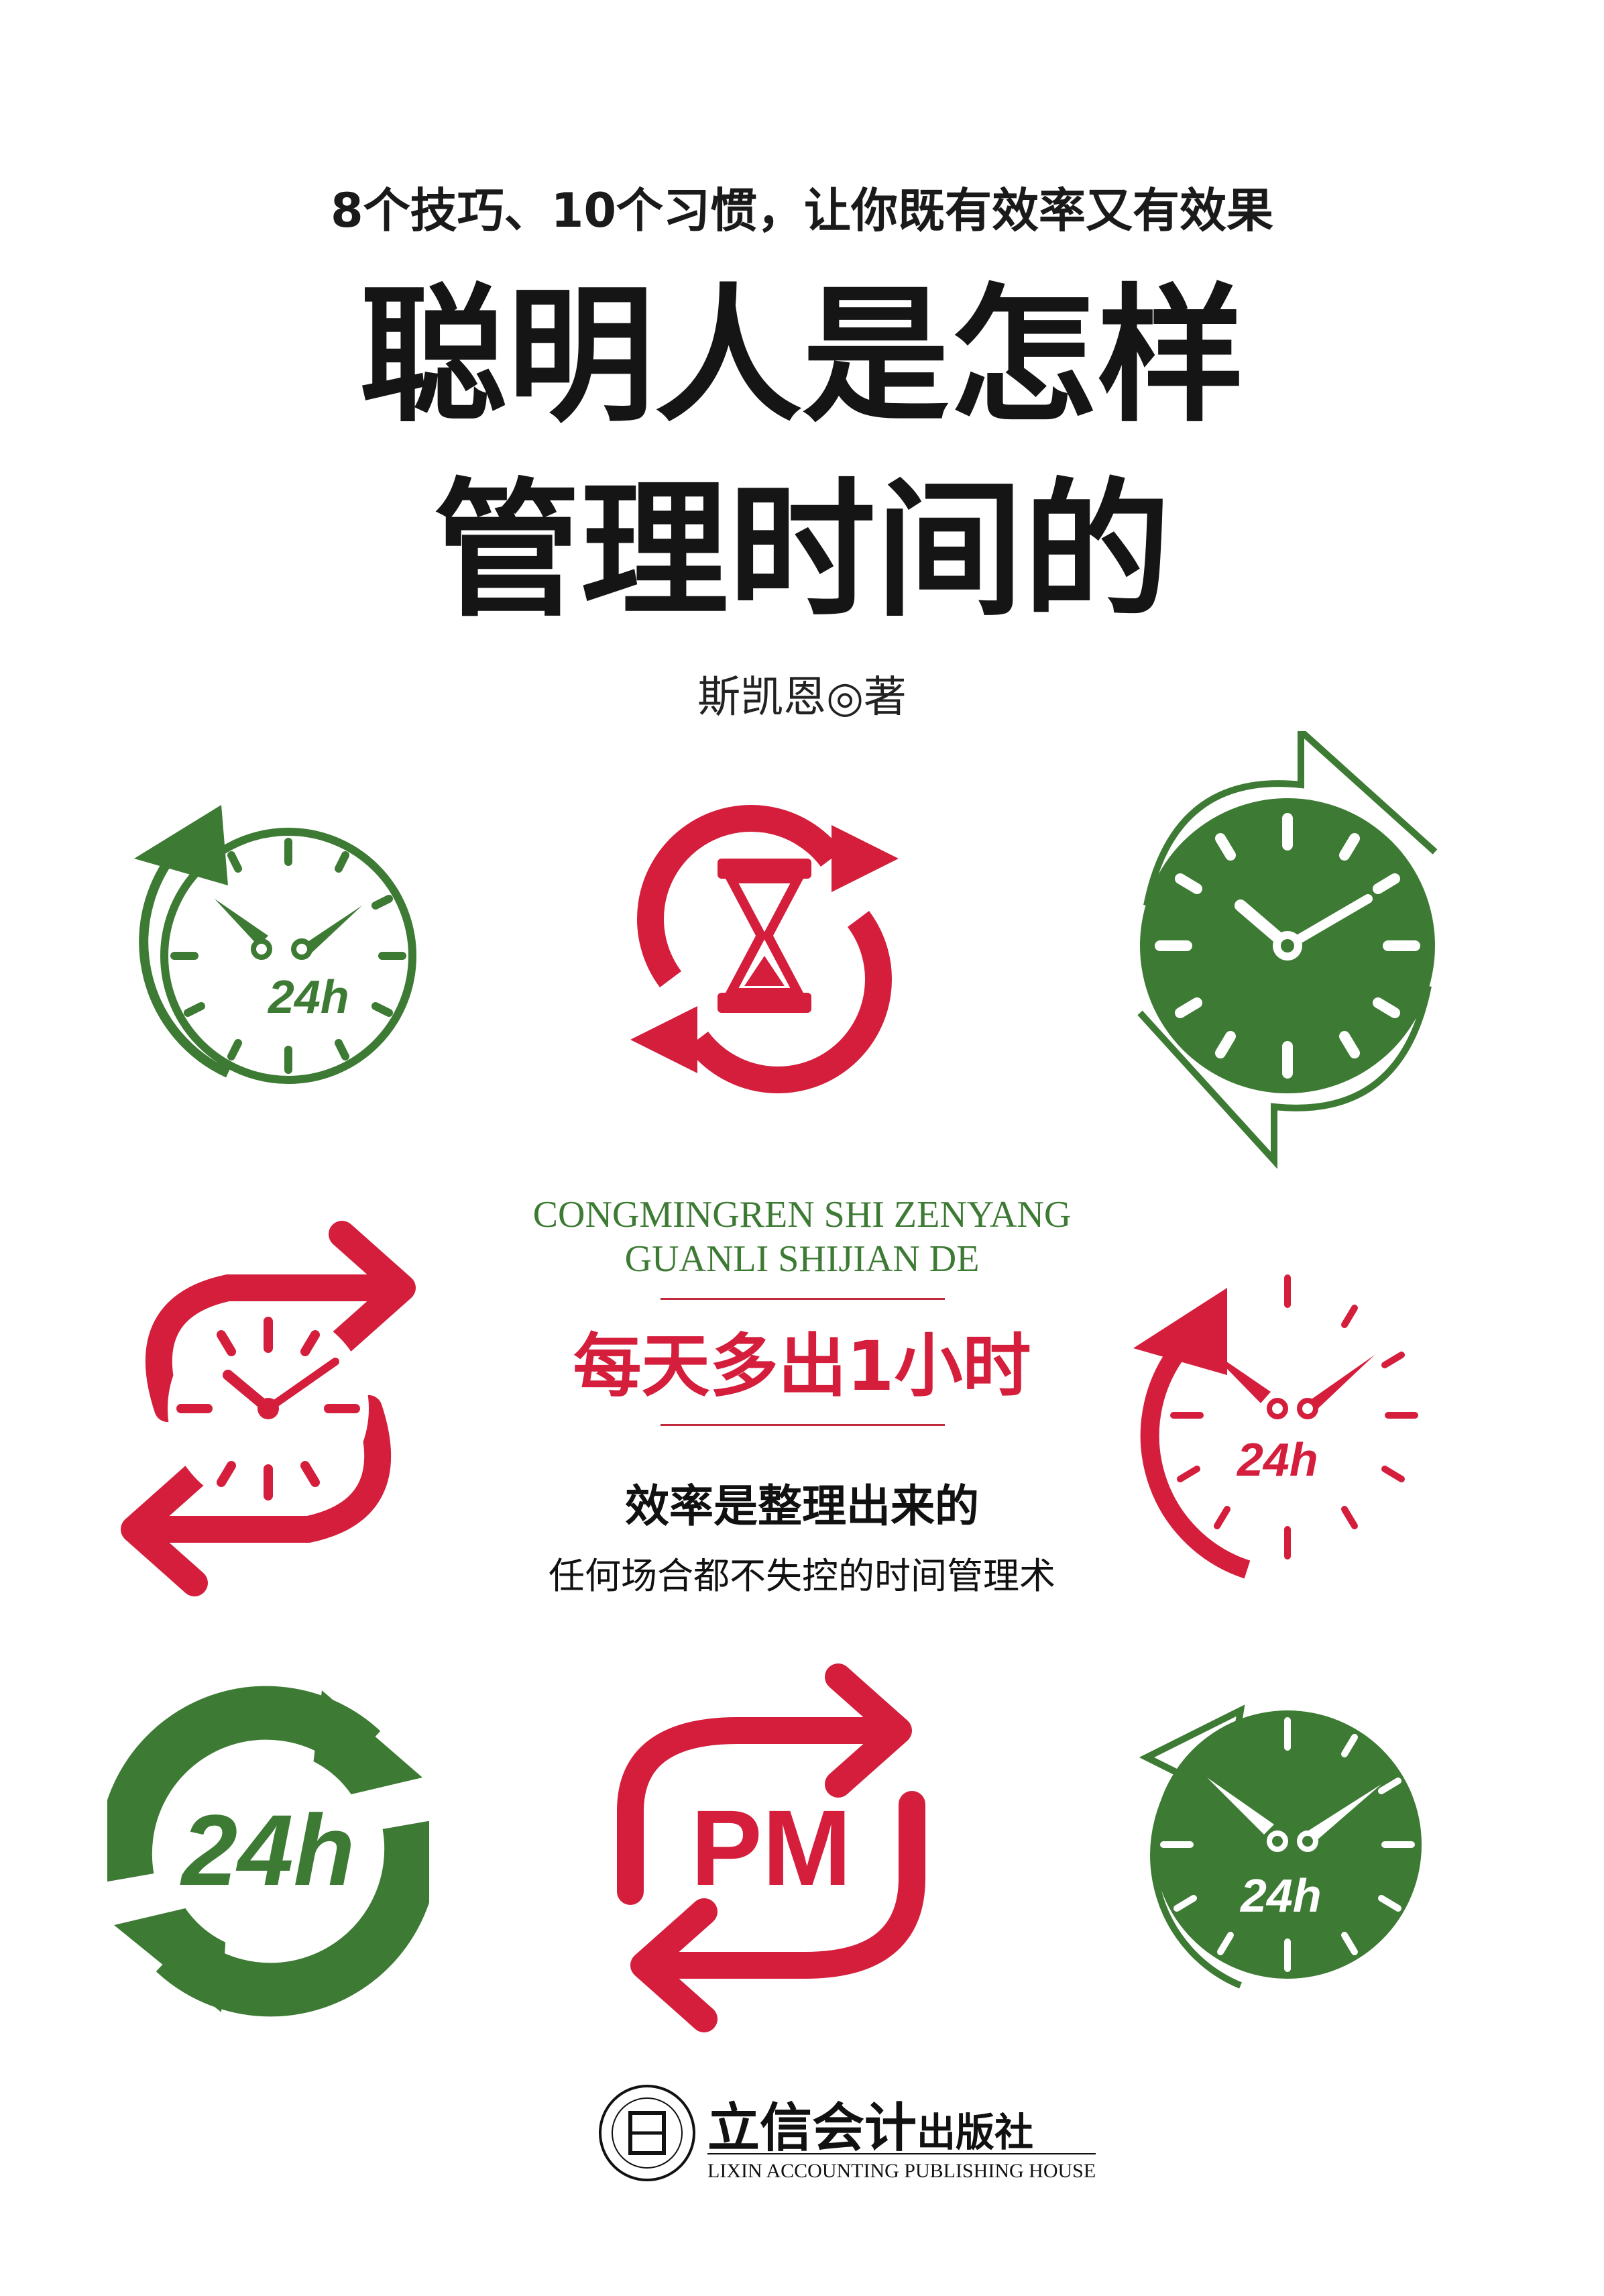  I want to click on pm-red-arrows-icon: PM, so click(771, 1846).